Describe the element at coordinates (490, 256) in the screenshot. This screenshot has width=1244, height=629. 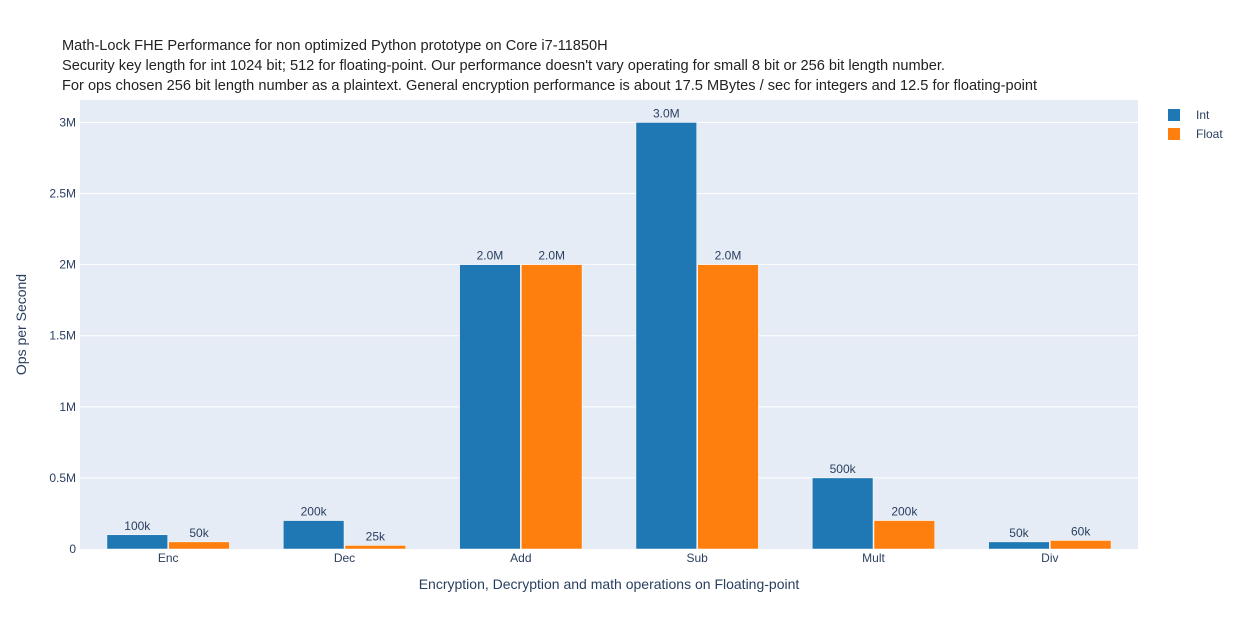
I see `bar-label-int-add: 2.0M` at that location.